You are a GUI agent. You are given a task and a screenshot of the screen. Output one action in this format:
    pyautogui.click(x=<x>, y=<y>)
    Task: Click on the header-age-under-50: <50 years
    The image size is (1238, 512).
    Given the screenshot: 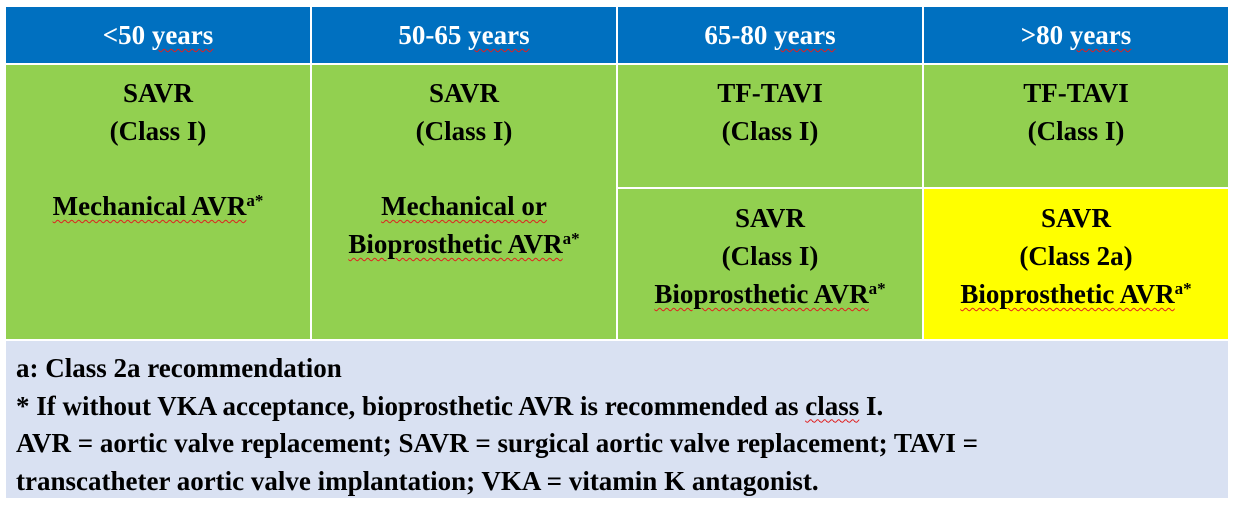 What is the action you would take?
    pyautogui.click(x=158, y=35)
    